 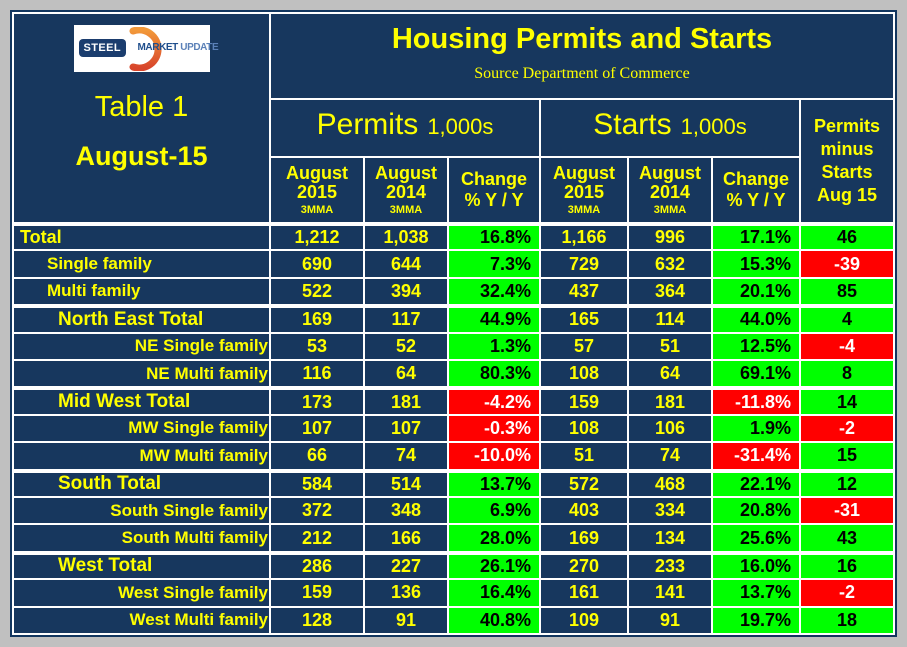 I want to click on starts-aug2015-value: 57, so click(x=584, y=346).